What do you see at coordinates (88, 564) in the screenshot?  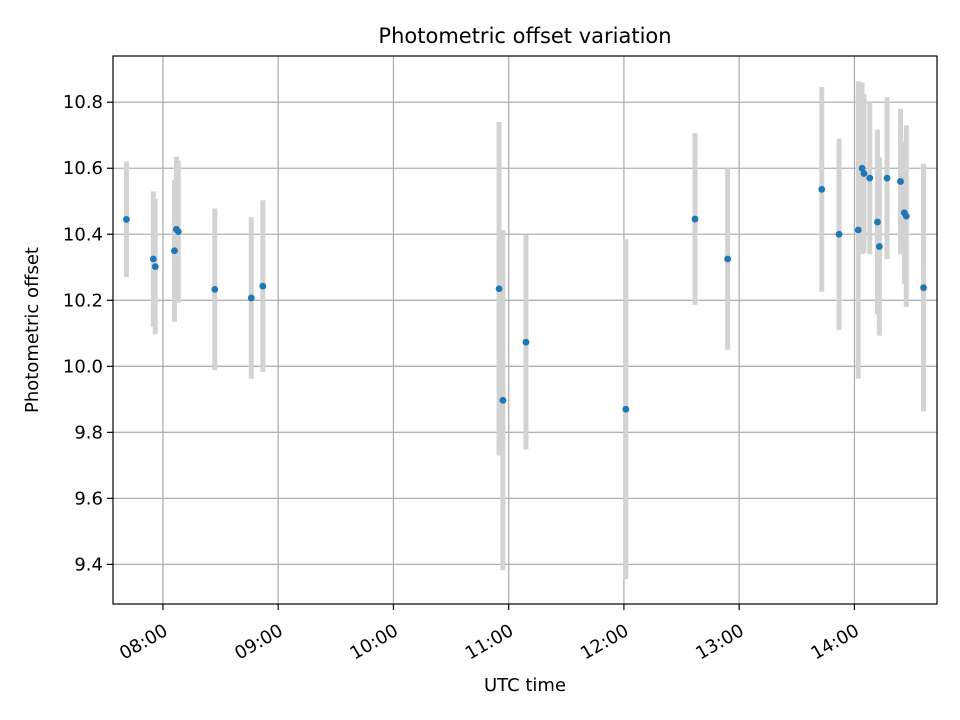 I see `y-tick-label: 9.4` at bounding box center [88, 564].